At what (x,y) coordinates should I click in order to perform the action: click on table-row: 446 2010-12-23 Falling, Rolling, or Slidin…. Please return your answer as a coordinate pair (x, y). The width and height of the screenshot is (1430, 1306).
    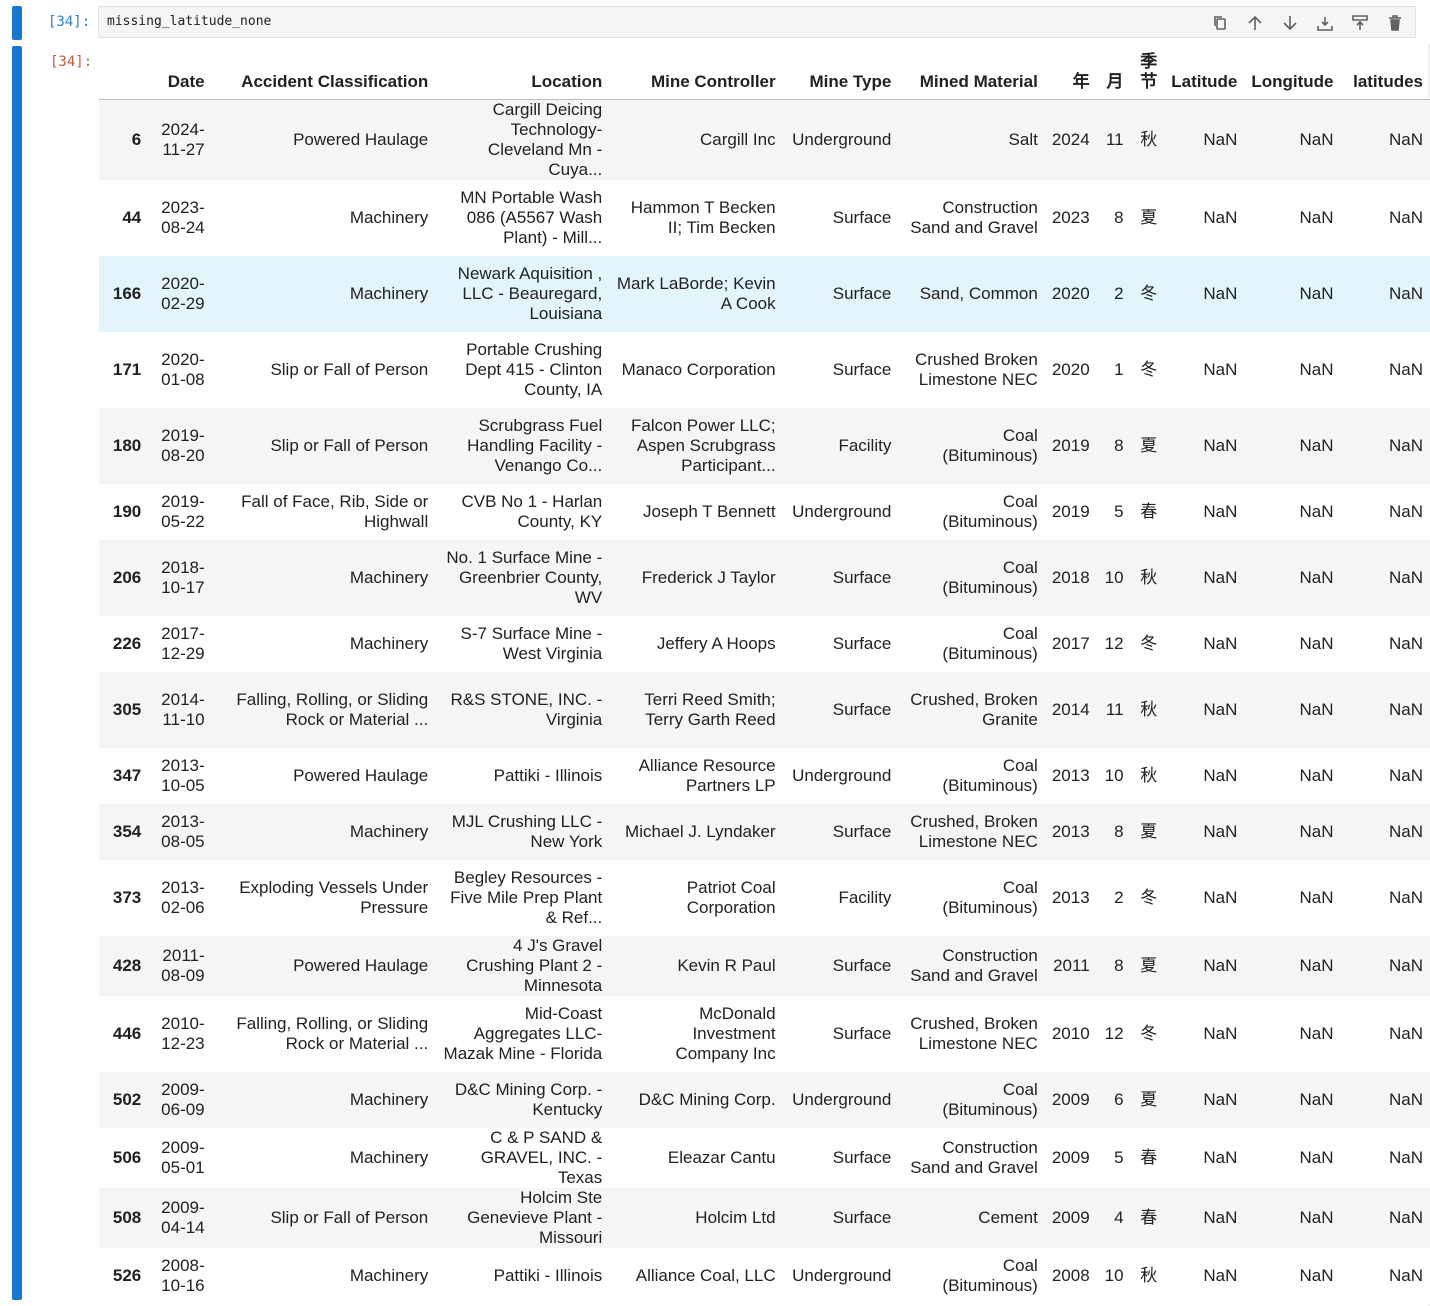
    Looking at the image, I should click on (764, 1034).